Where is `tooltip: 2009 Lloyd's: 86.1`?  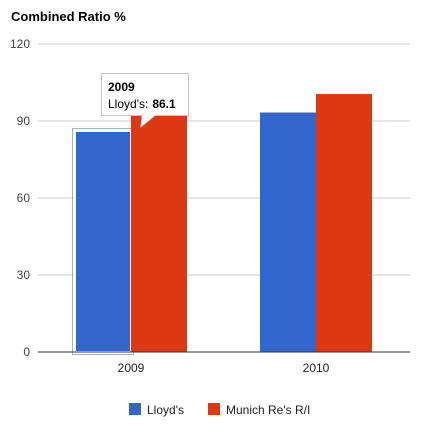 tooltip: 2009 Lloyd's: 86.1 is located at coordinates (145, 101).